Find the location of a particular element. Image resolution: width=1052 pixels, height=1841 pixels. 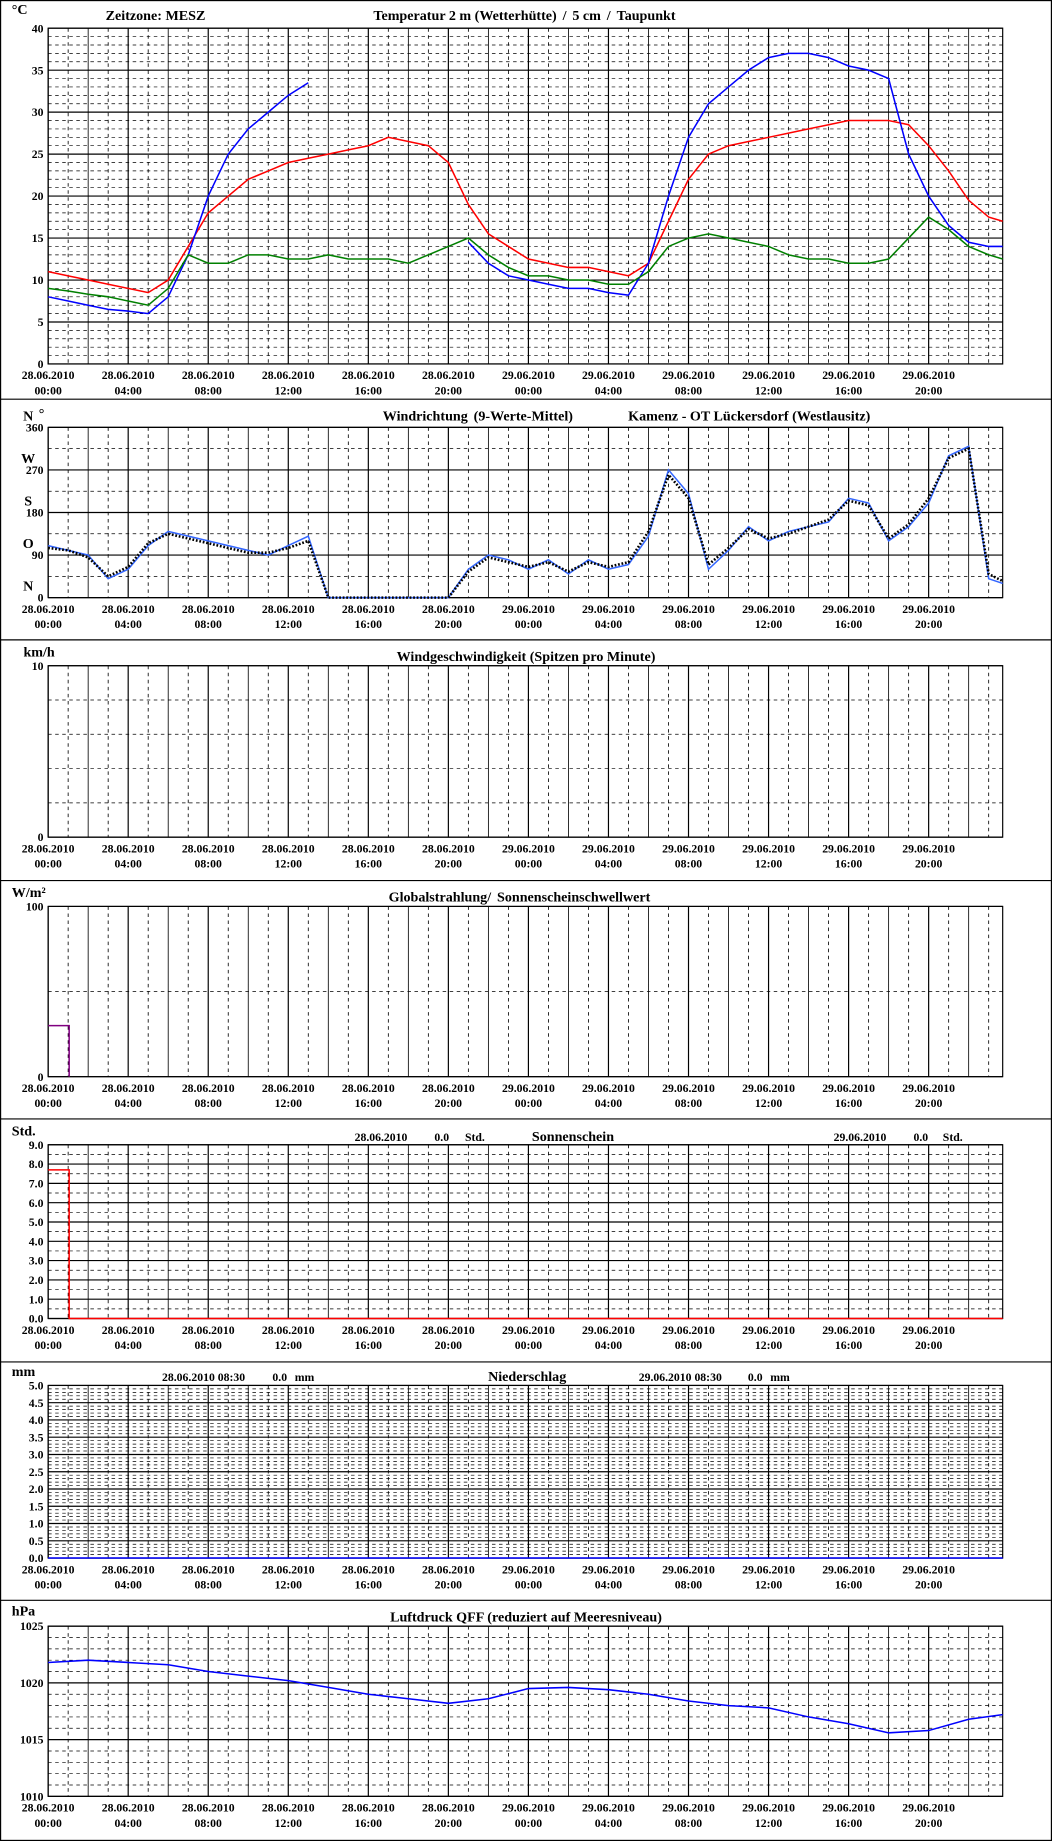

y-tick-label: 9.0 is located at coordinates (36, 1145).